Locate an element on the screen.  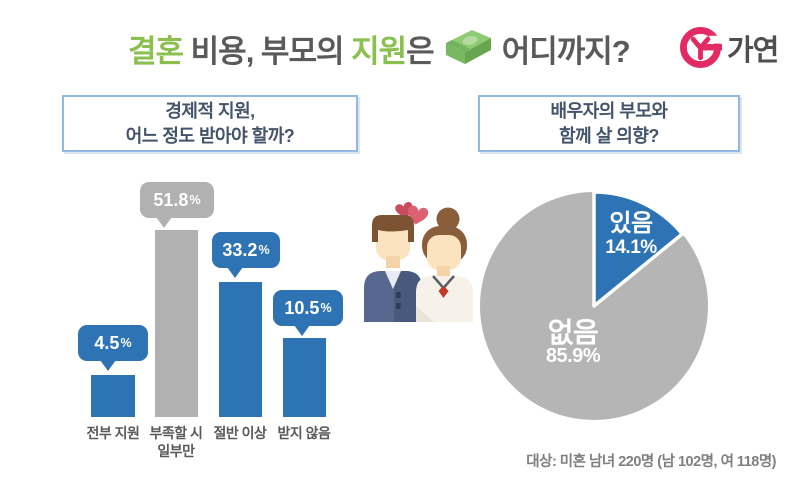
callout-value: 51.8 is located at coordinates (171, 199).